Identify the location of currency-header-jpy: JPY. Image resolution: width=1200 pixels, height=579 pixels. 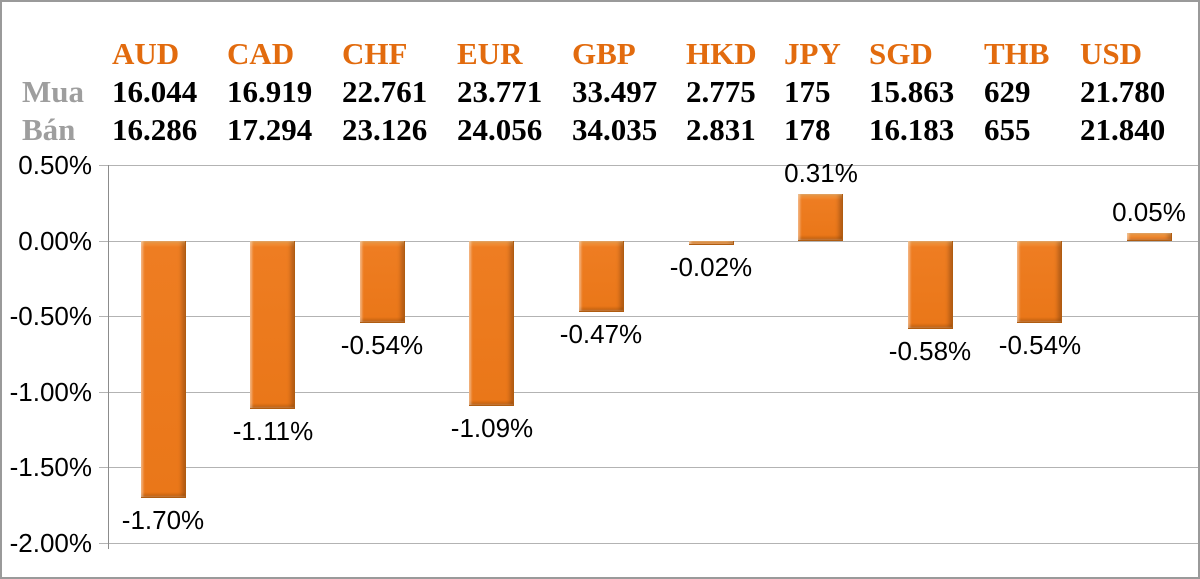
(812, 53).